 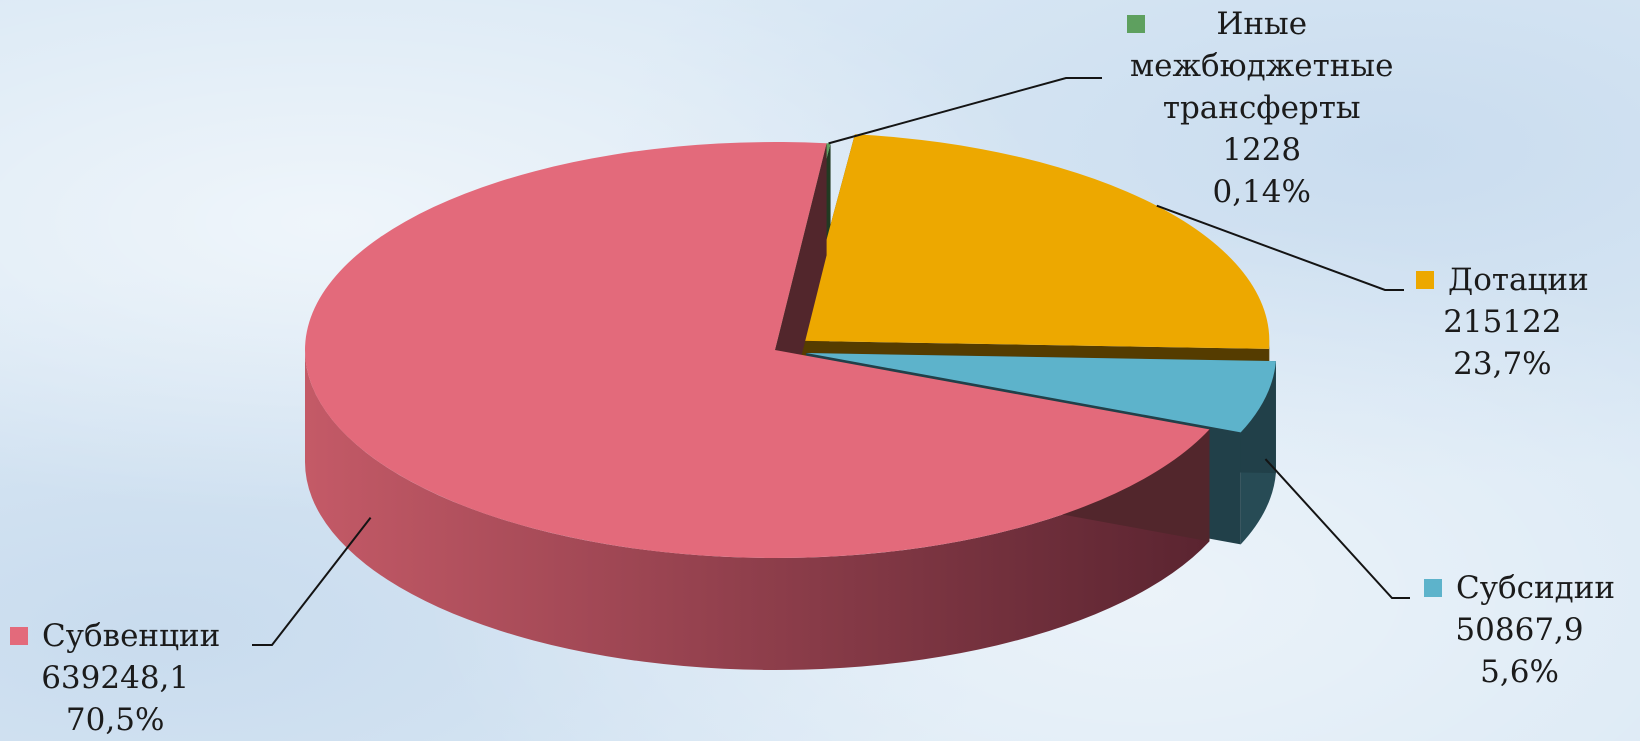 What do you see at coordinates (1034, 241) in the screenshot?
I see `slice-top-dotatsii` at bounding box center [1034, 241].